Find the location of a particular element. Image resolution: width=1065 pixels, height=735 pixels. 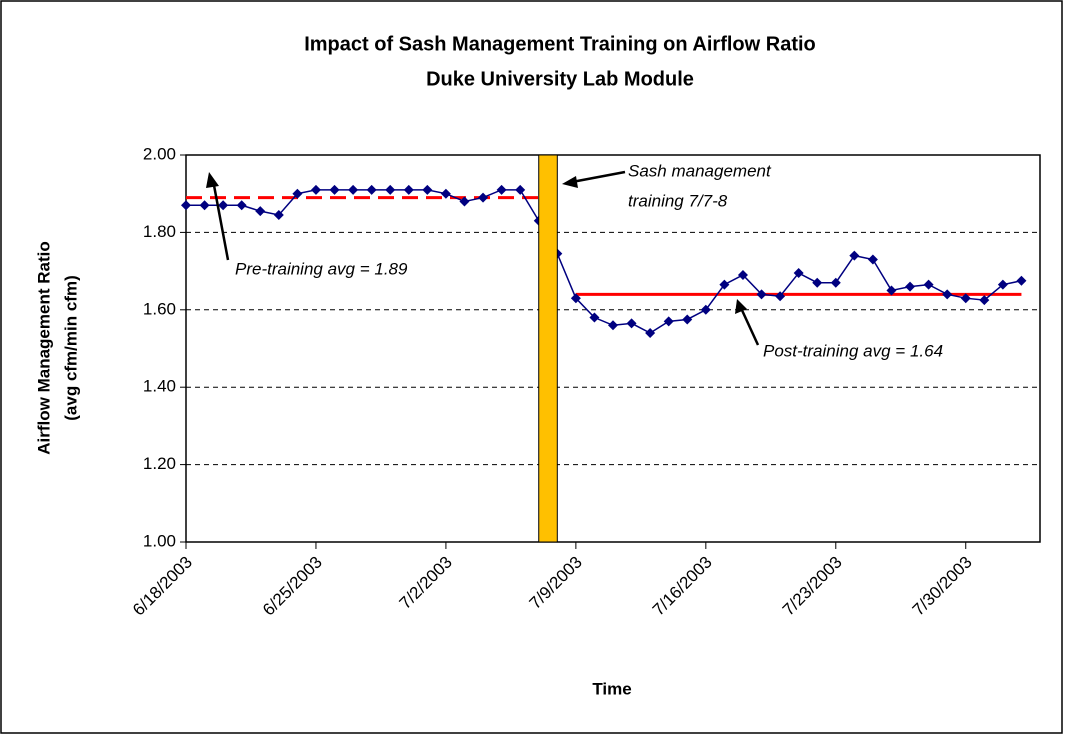

y-tick-label: 1.80 is located at coordinates (159, 231).